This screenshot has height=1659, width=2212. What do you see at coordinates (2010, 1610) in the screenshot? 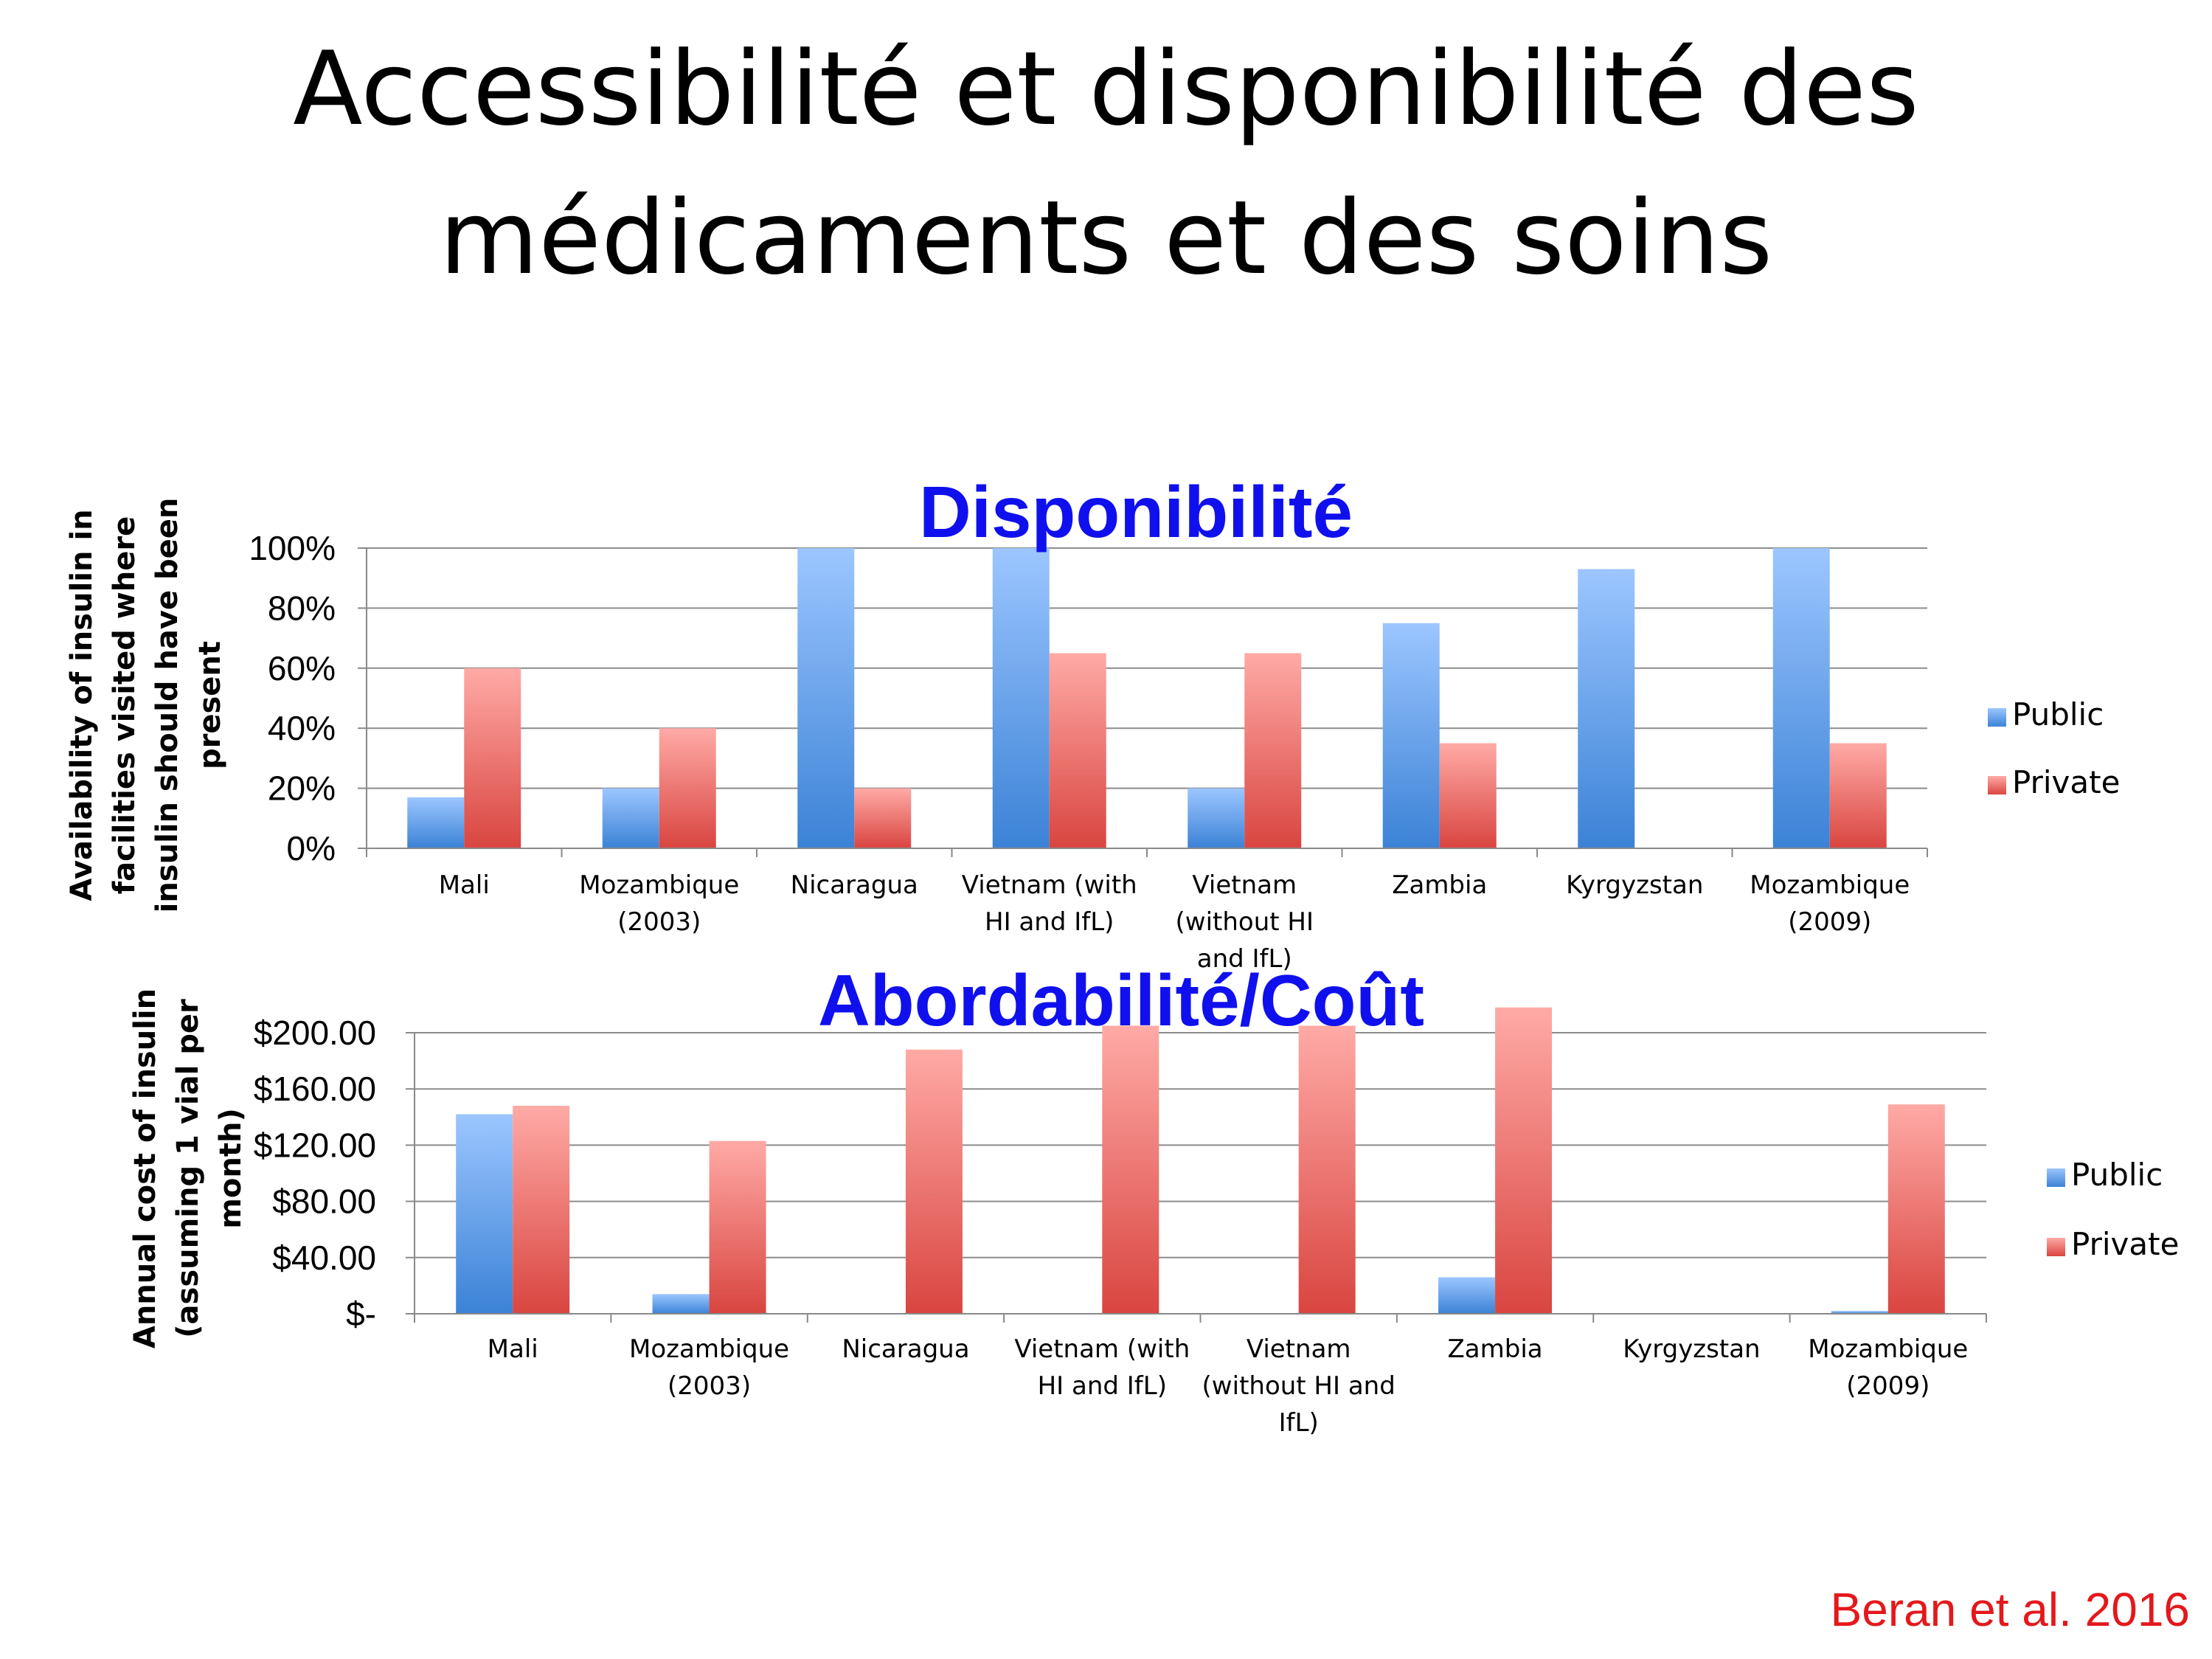
I see `source-citation: Beran et al. 2016` at bounding box center [2010, 1610].